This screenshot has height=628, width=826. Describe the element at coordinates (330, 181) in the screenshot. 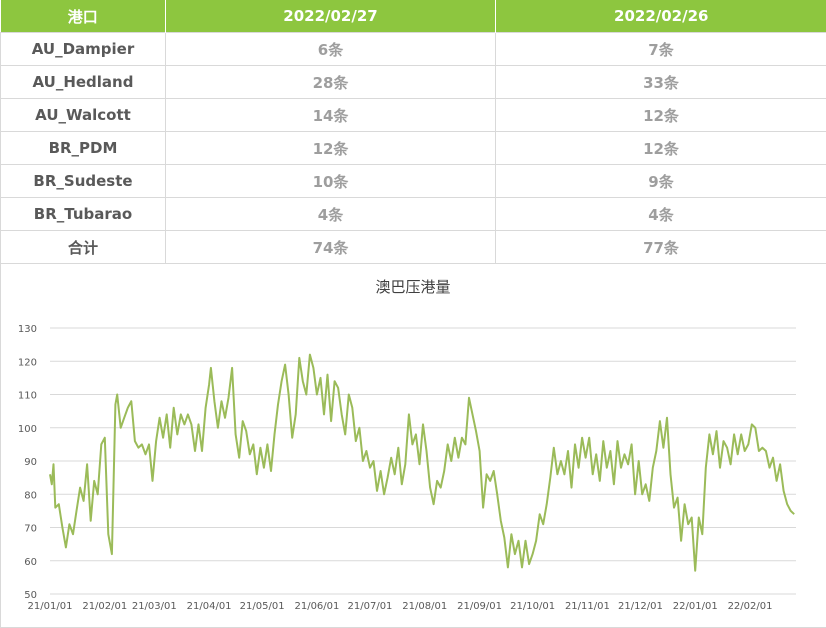

I see `row-value-0227: 10条` at that location.